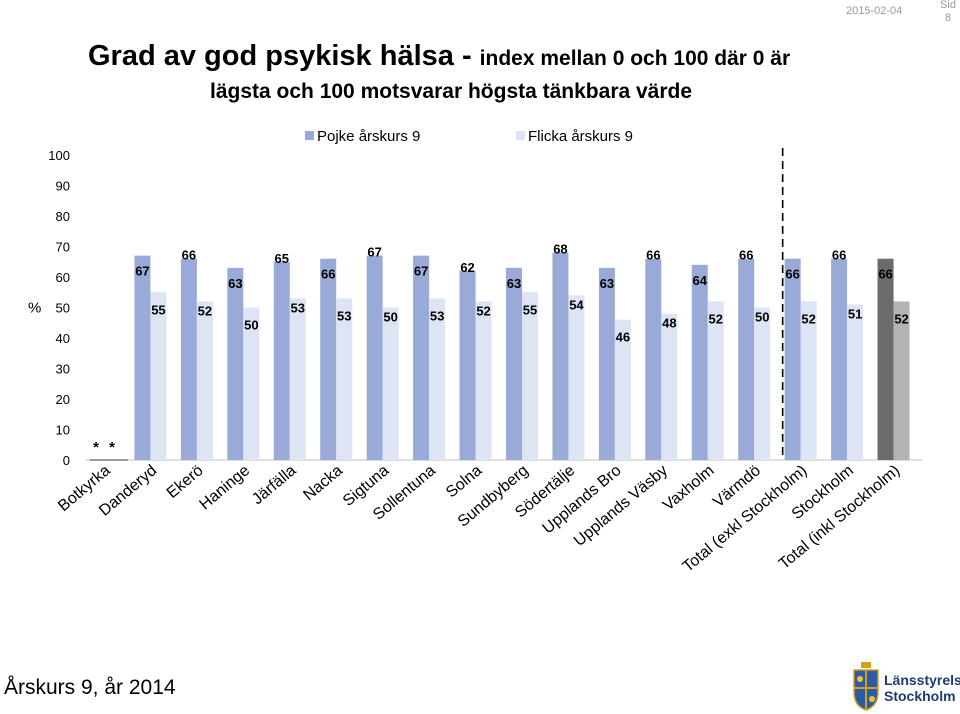 This screenshot has width=960, height=714. What do you see at coordinates (34, 308) in the screenshot?
I see `y-axis-label: %` at bounding box center [34, 308].